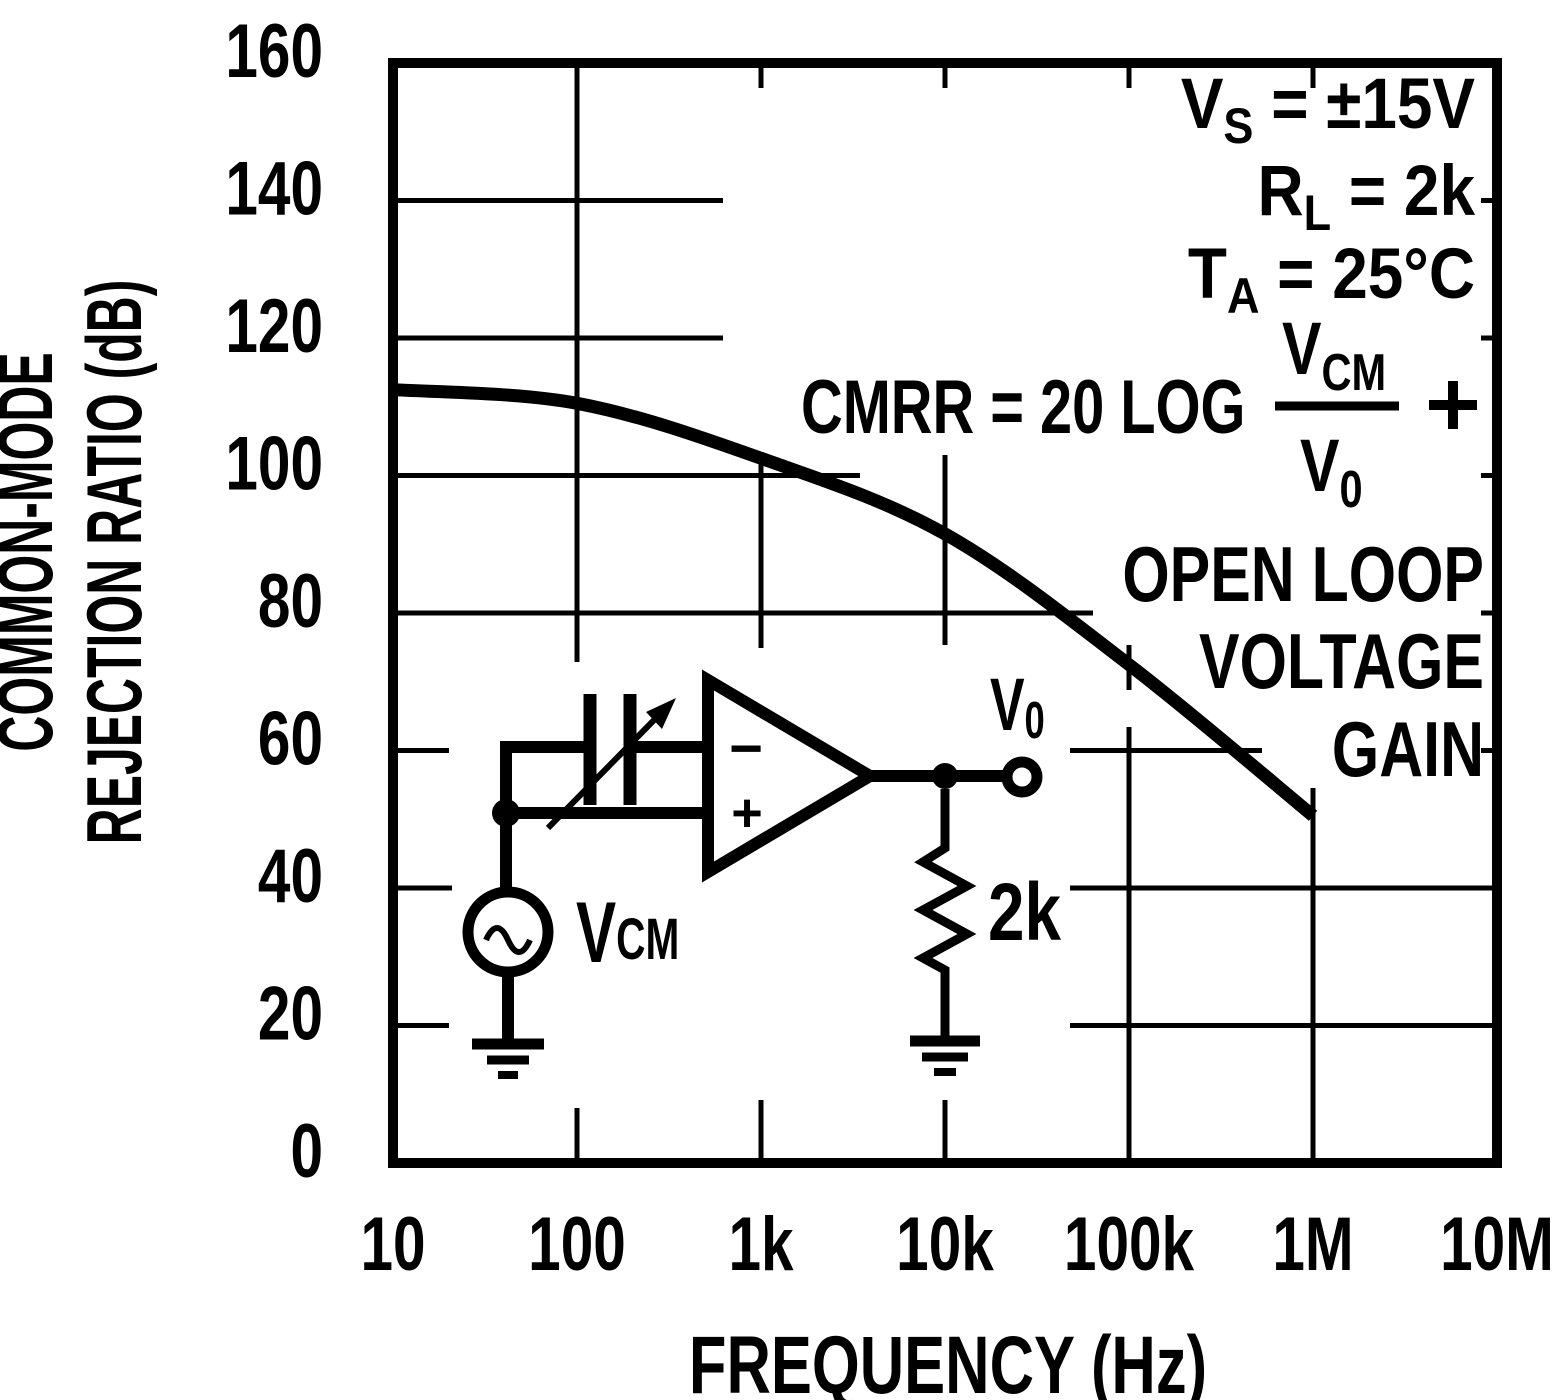 Image resolution: width=1563 pixels, height=1400 pixels. Describe the element at coordinates (792, 776) in the screenshot. I see `opamp-triangle` at that location.